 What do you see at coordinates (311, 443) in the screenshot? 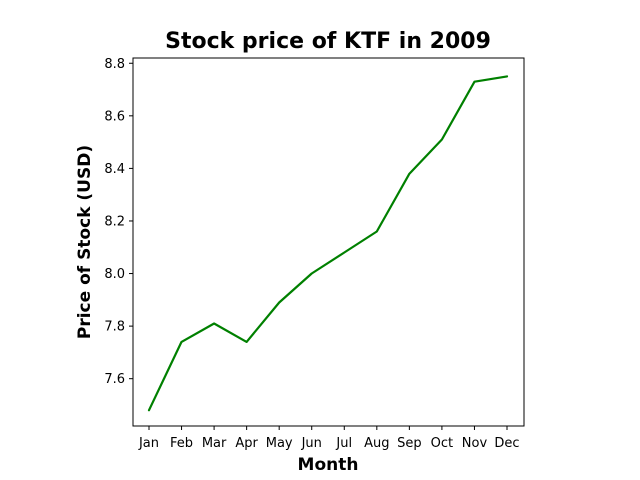
I see `x-tick-label: Jun` at bounding box center [311, 443].